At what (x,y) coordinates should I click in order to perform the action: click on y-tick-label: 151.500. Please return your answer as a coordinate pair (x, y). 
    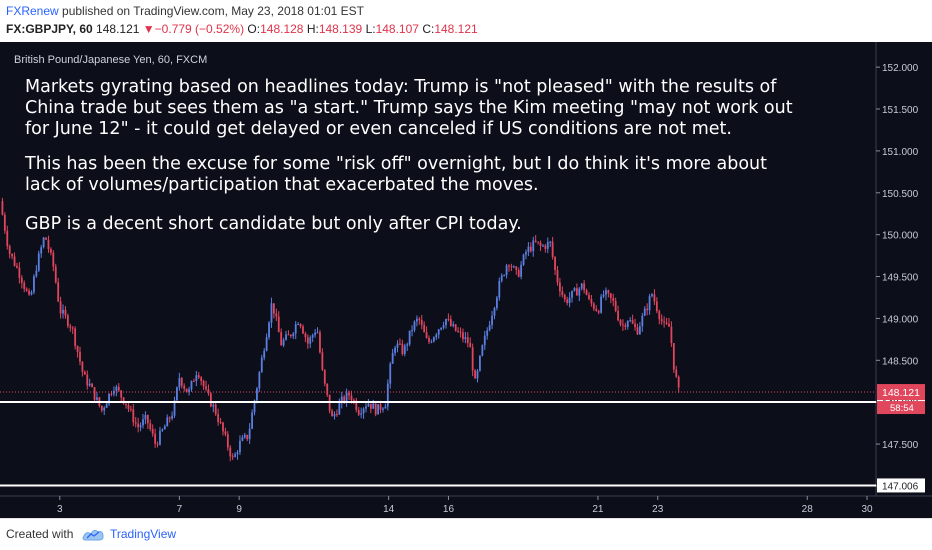
    Looking at the image, I should click on (900, 110).